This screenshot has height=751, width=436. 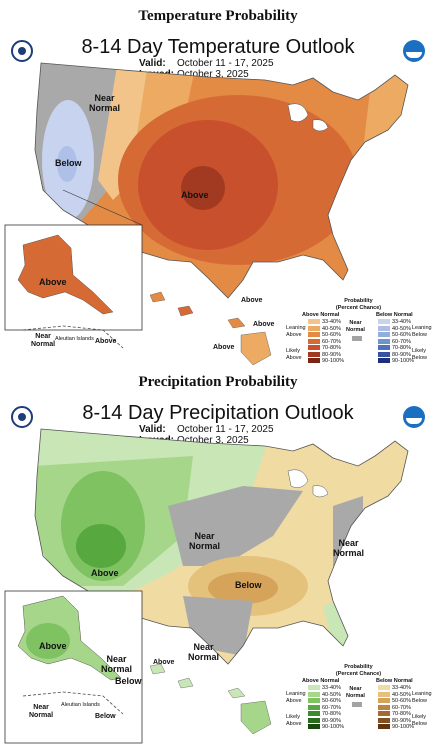 I want to click on label-near-normal-e: Near Normal, so click(x=349, y=548).